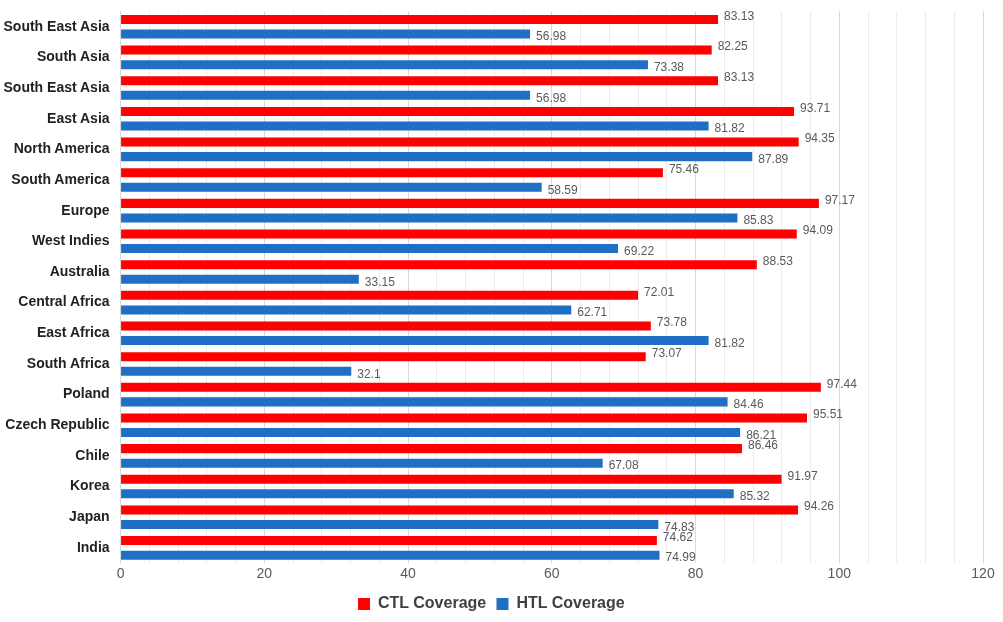 This screenshot has height=622, width=1003. What do you see at coordinates (78, 117) in the screenshot?
I see `y-tick-label: East Asia` at bounding box center [78, 117].